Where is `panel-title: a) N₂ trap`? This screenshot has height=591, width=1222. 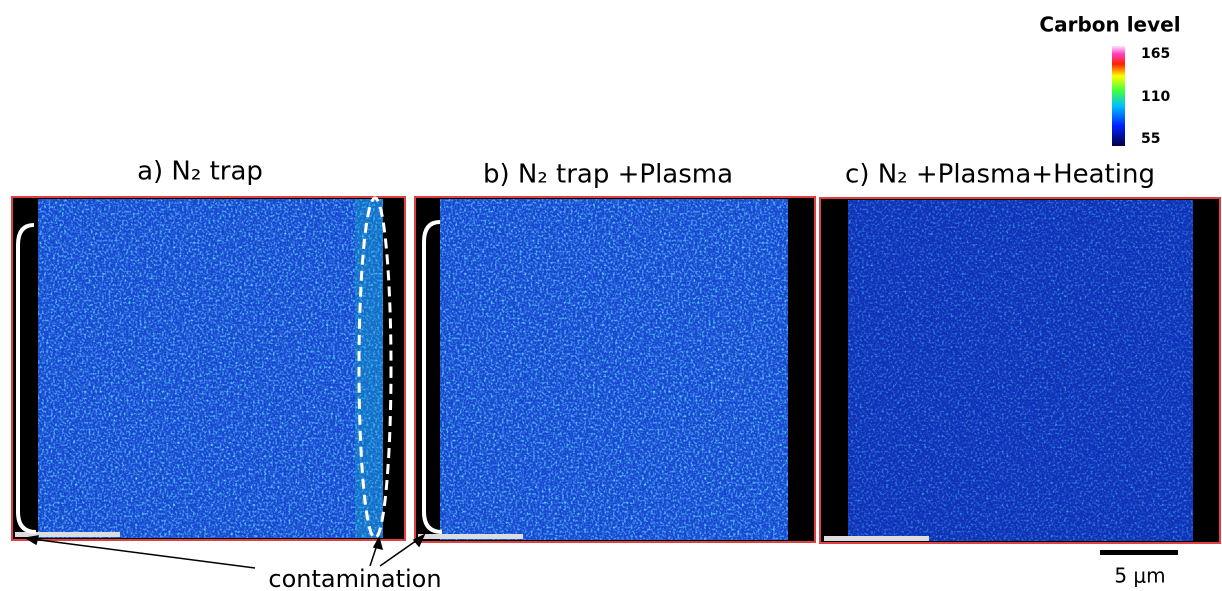
panel-title: a) N₂ trap is located at coordinates (200, 172).